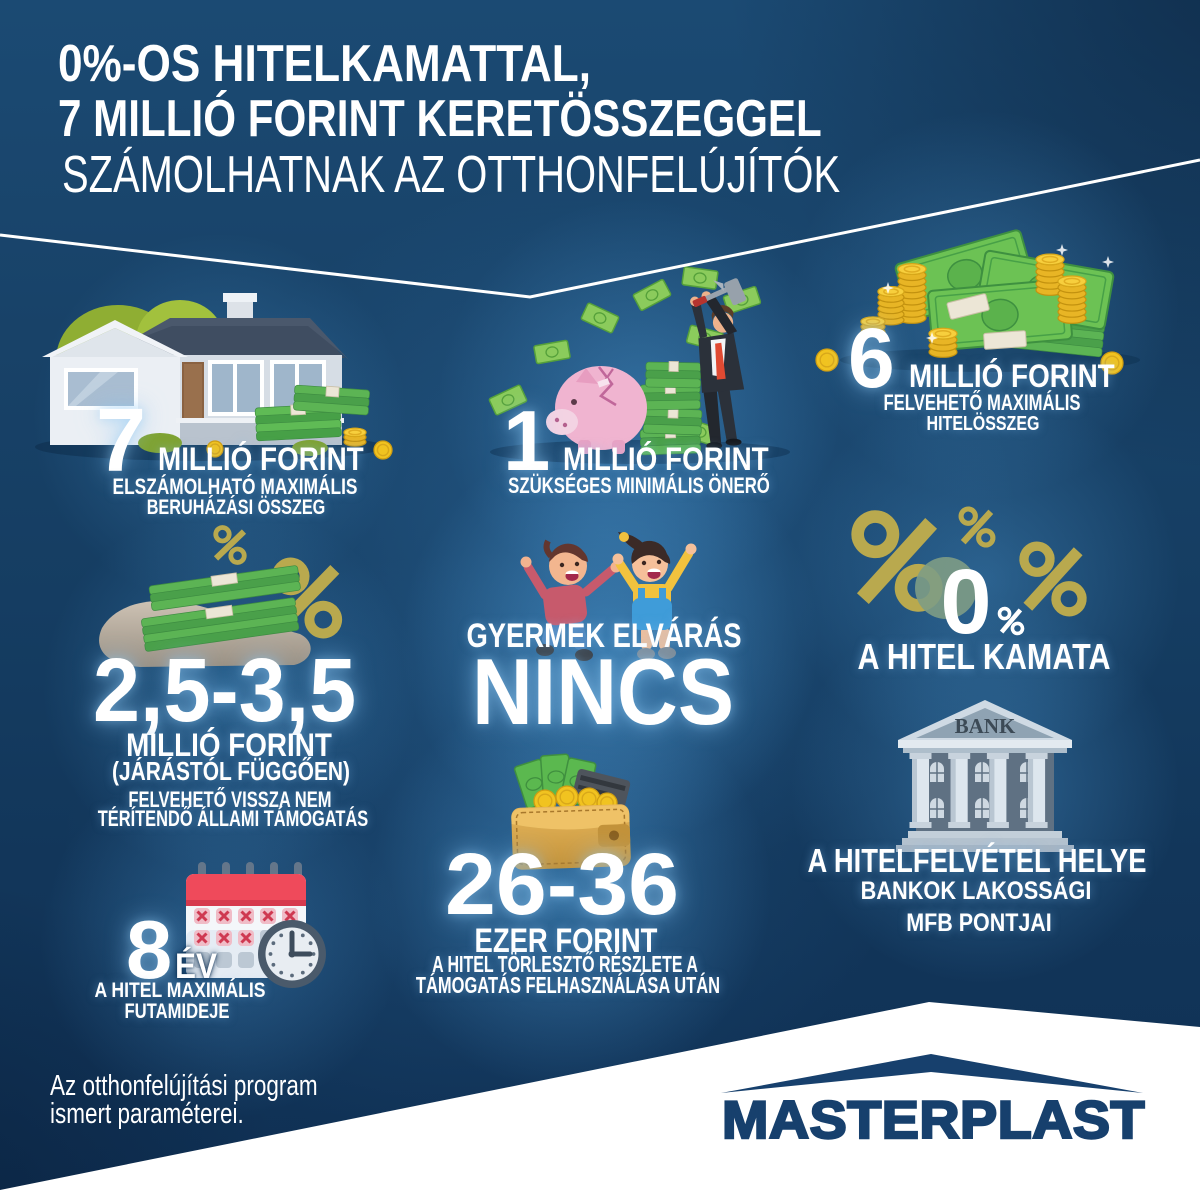 The height and width of the screenshot is (1200, 1200). What do you see at coordinates (985, 726) in the screenshot?
I see `svg-text: BANK` at bounding box center [985, 726].